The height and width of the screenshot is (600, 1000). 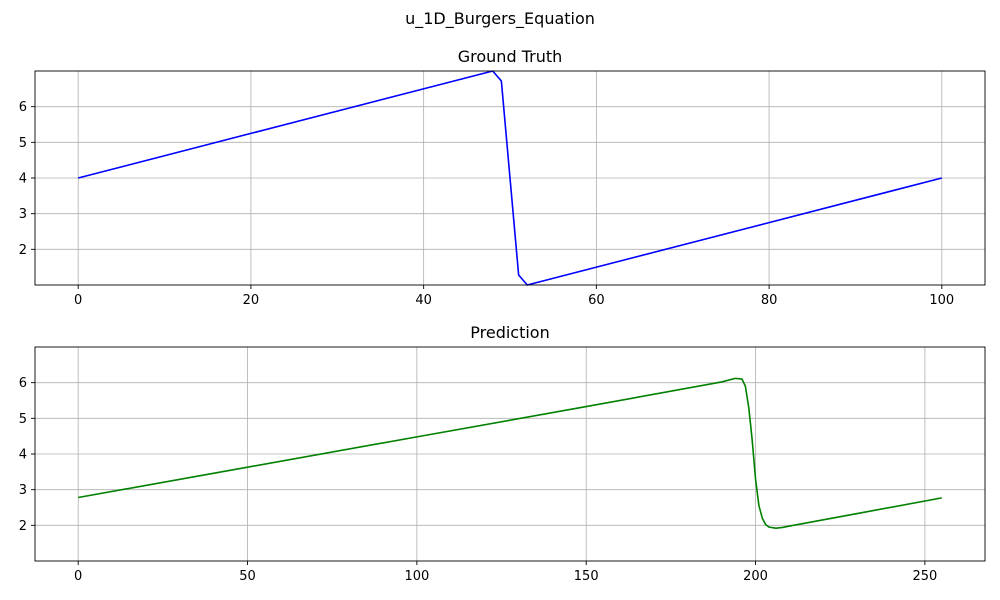 What do you see at coordinates (755, 576) in the screenshot?
I see `x-tick-label: 200` at bounding box center [755, 576].